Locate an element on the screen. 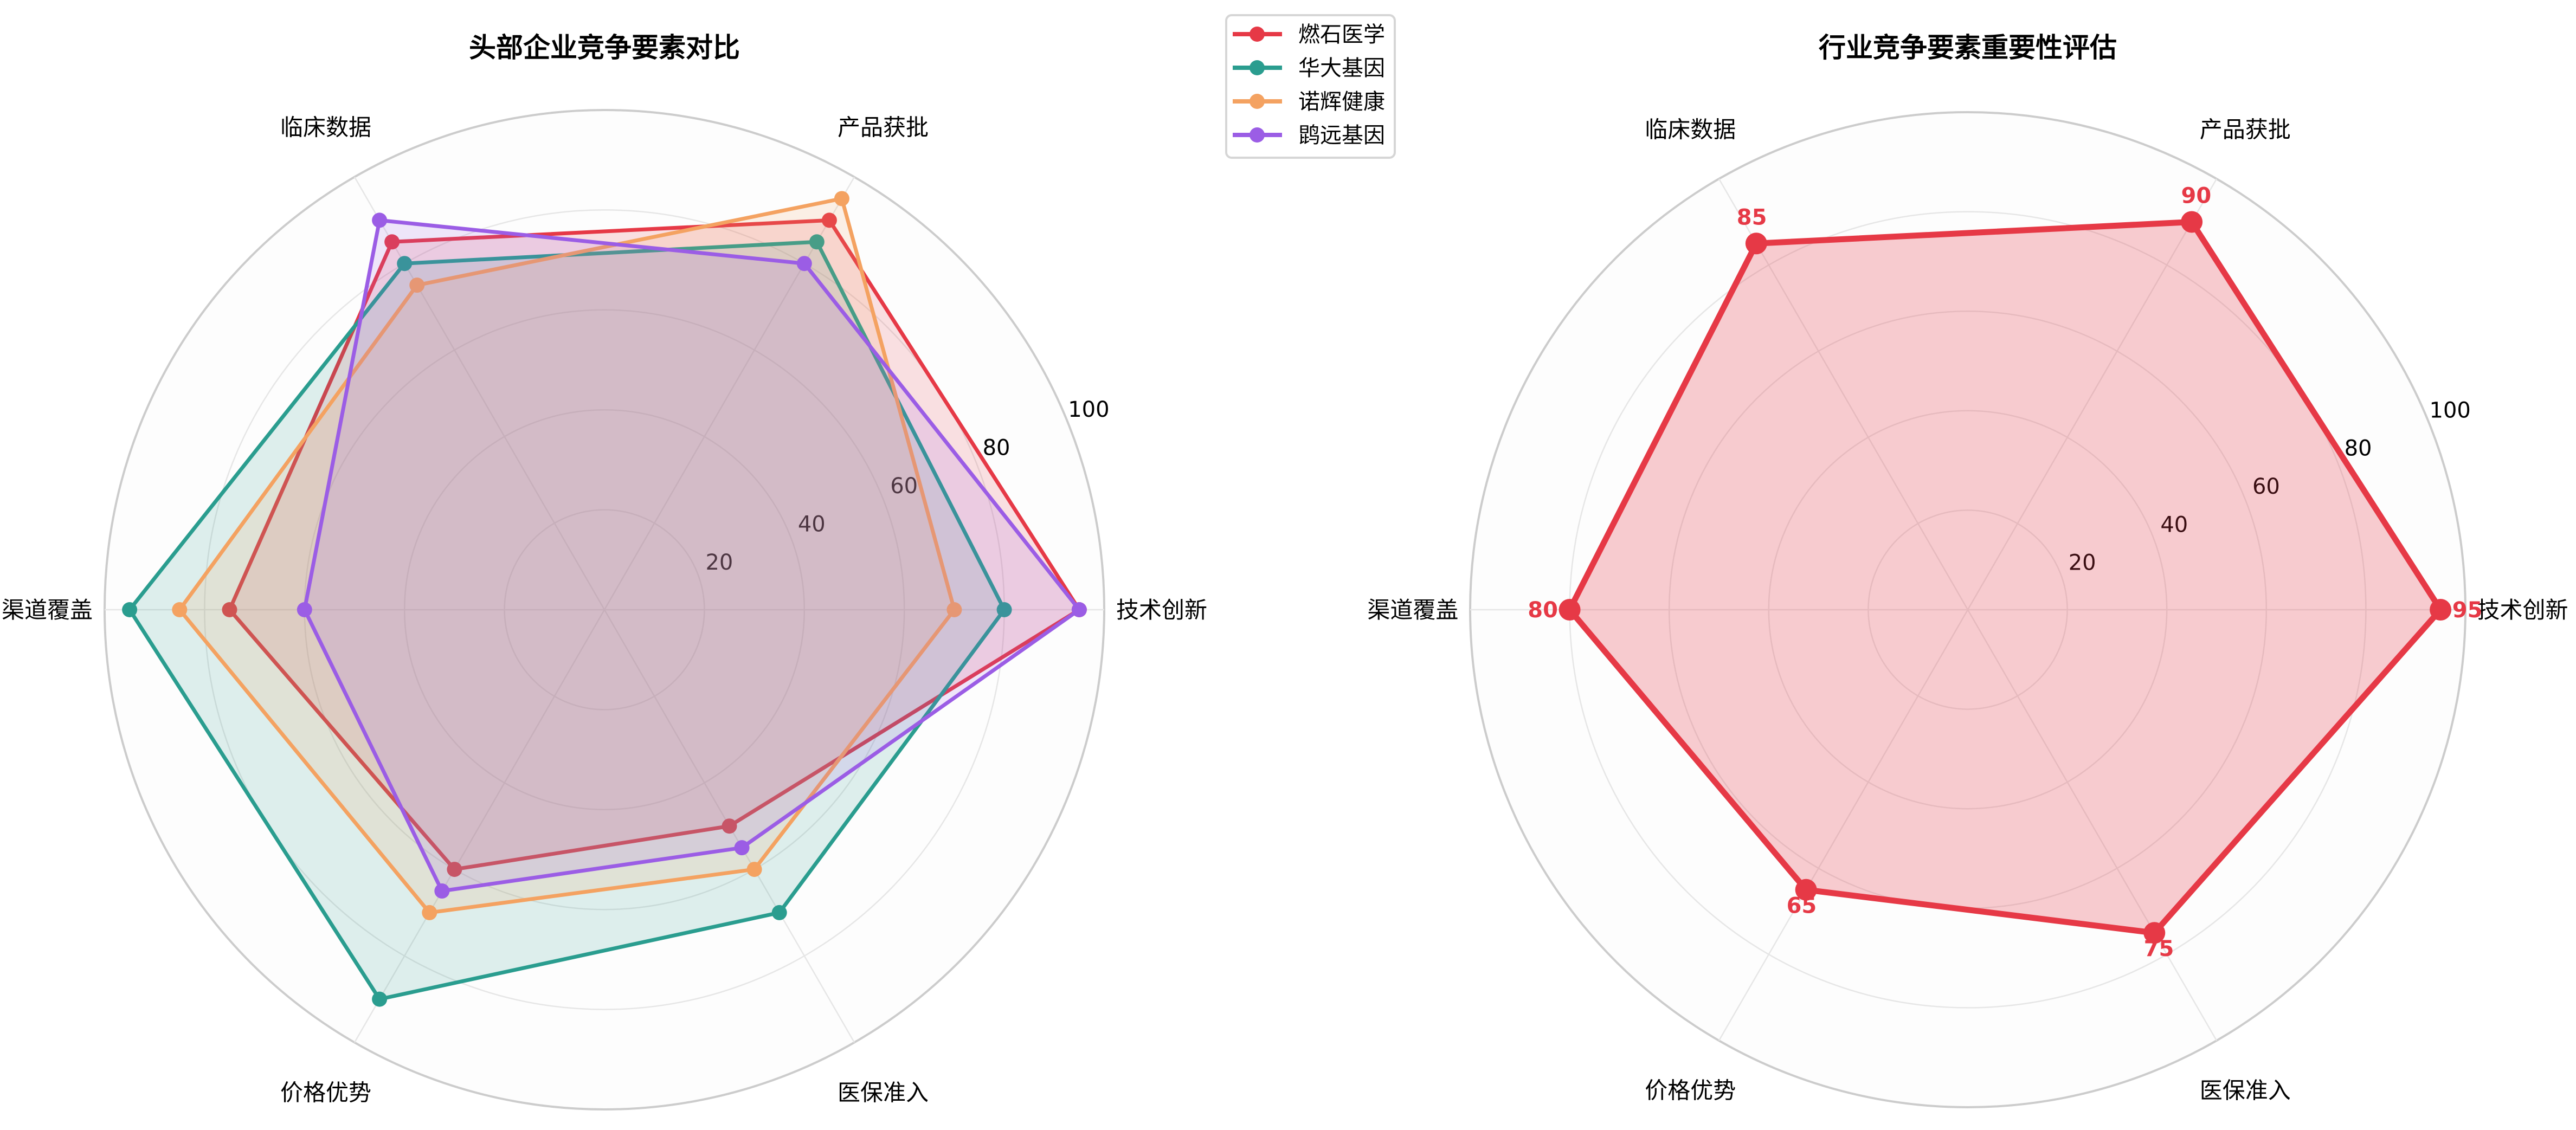 This screenshot has height=1130, width=2576. legend-item: 燃石医学 is located at coordinates (1309, 34).